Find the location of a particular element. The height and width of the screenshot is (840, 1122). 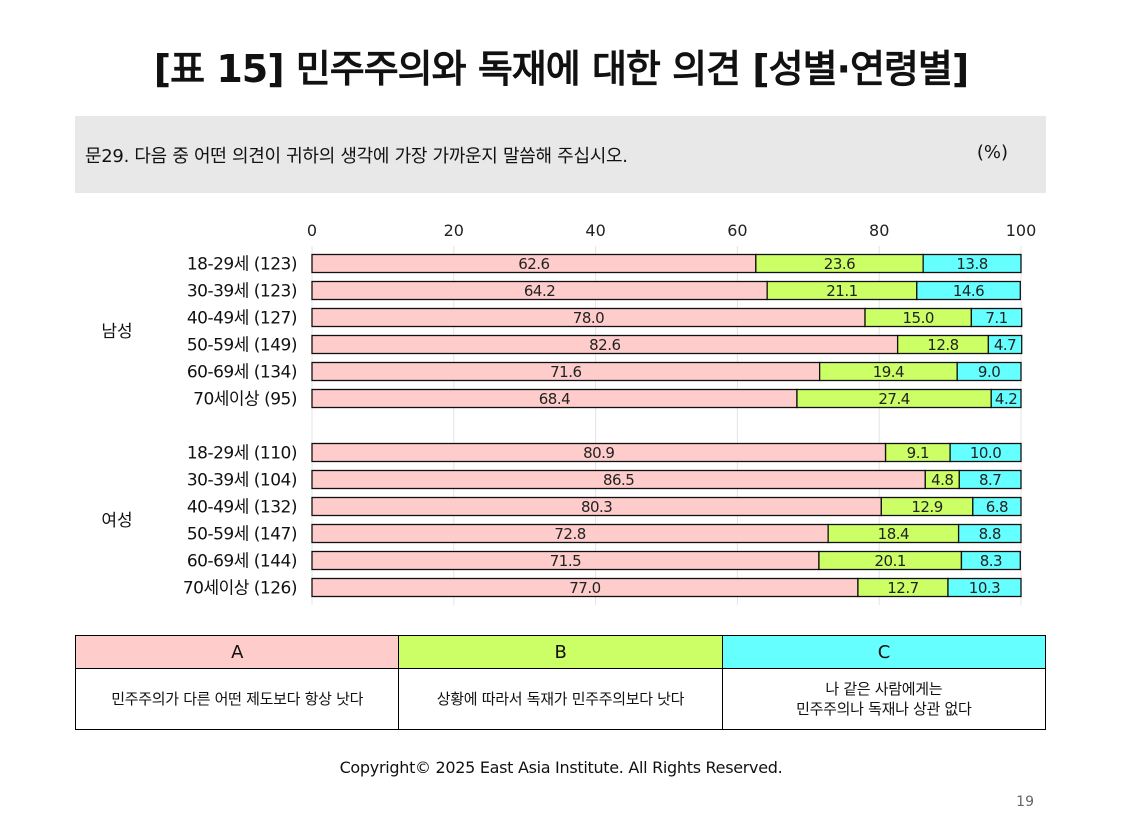

data-label: 64.2 is located at coordinates (539, 291).